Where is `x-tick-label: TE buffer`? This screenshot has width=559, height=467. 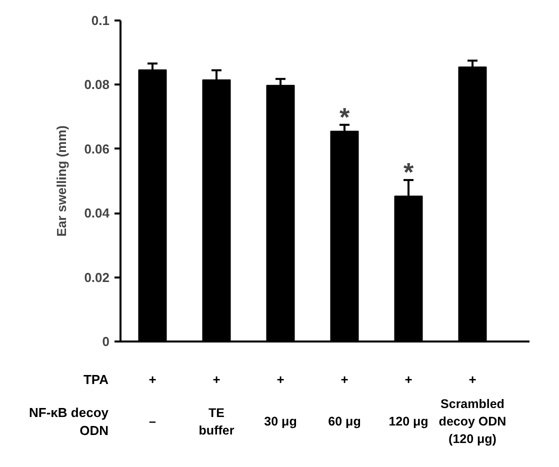
x-tick-label: TE buffer is located at coordinates (216, 422).